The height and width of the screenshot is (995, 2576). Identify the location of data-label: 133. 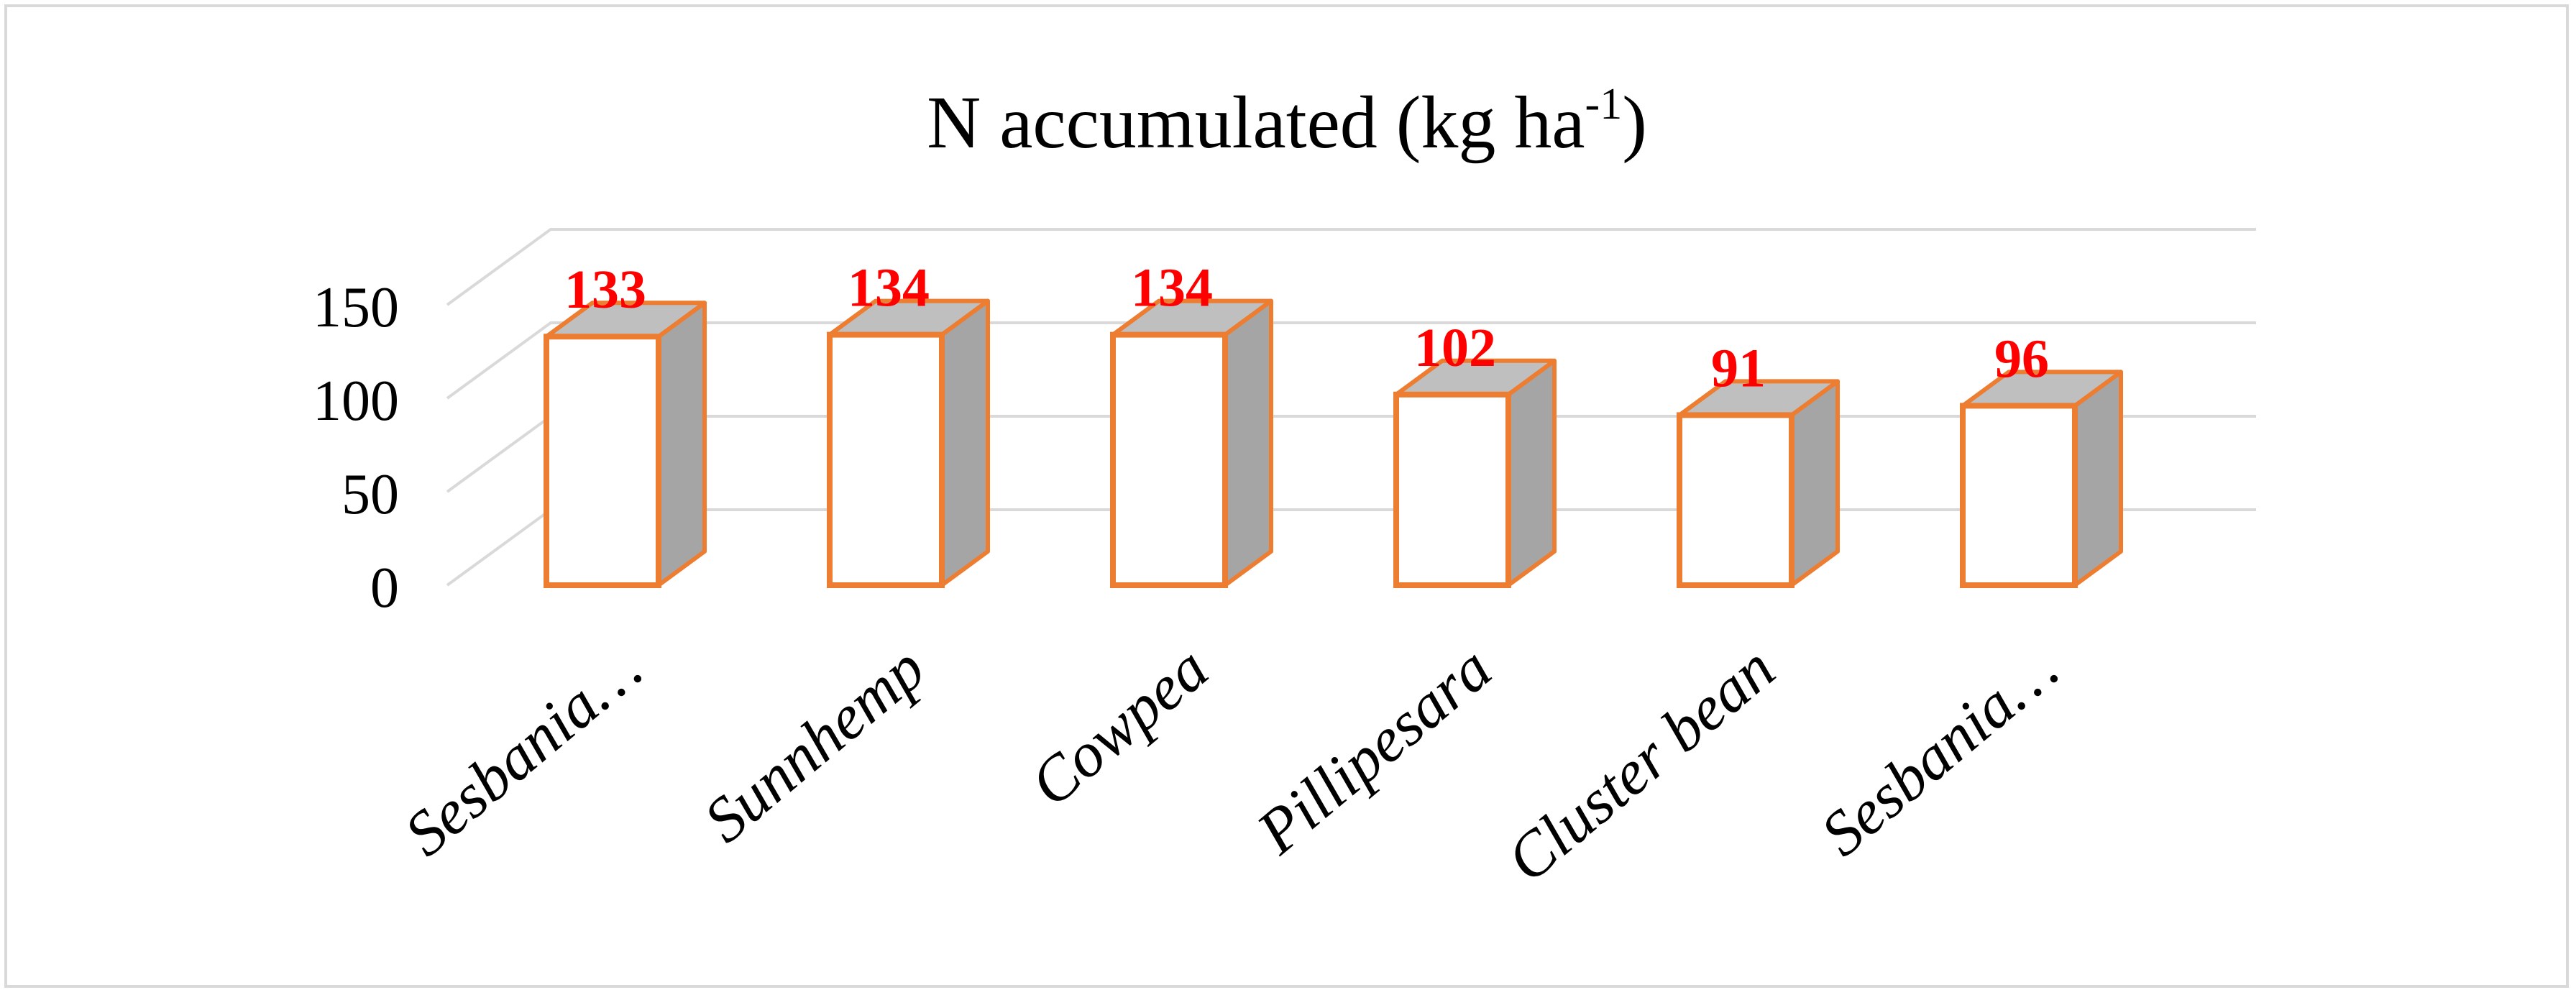
(605, 290).